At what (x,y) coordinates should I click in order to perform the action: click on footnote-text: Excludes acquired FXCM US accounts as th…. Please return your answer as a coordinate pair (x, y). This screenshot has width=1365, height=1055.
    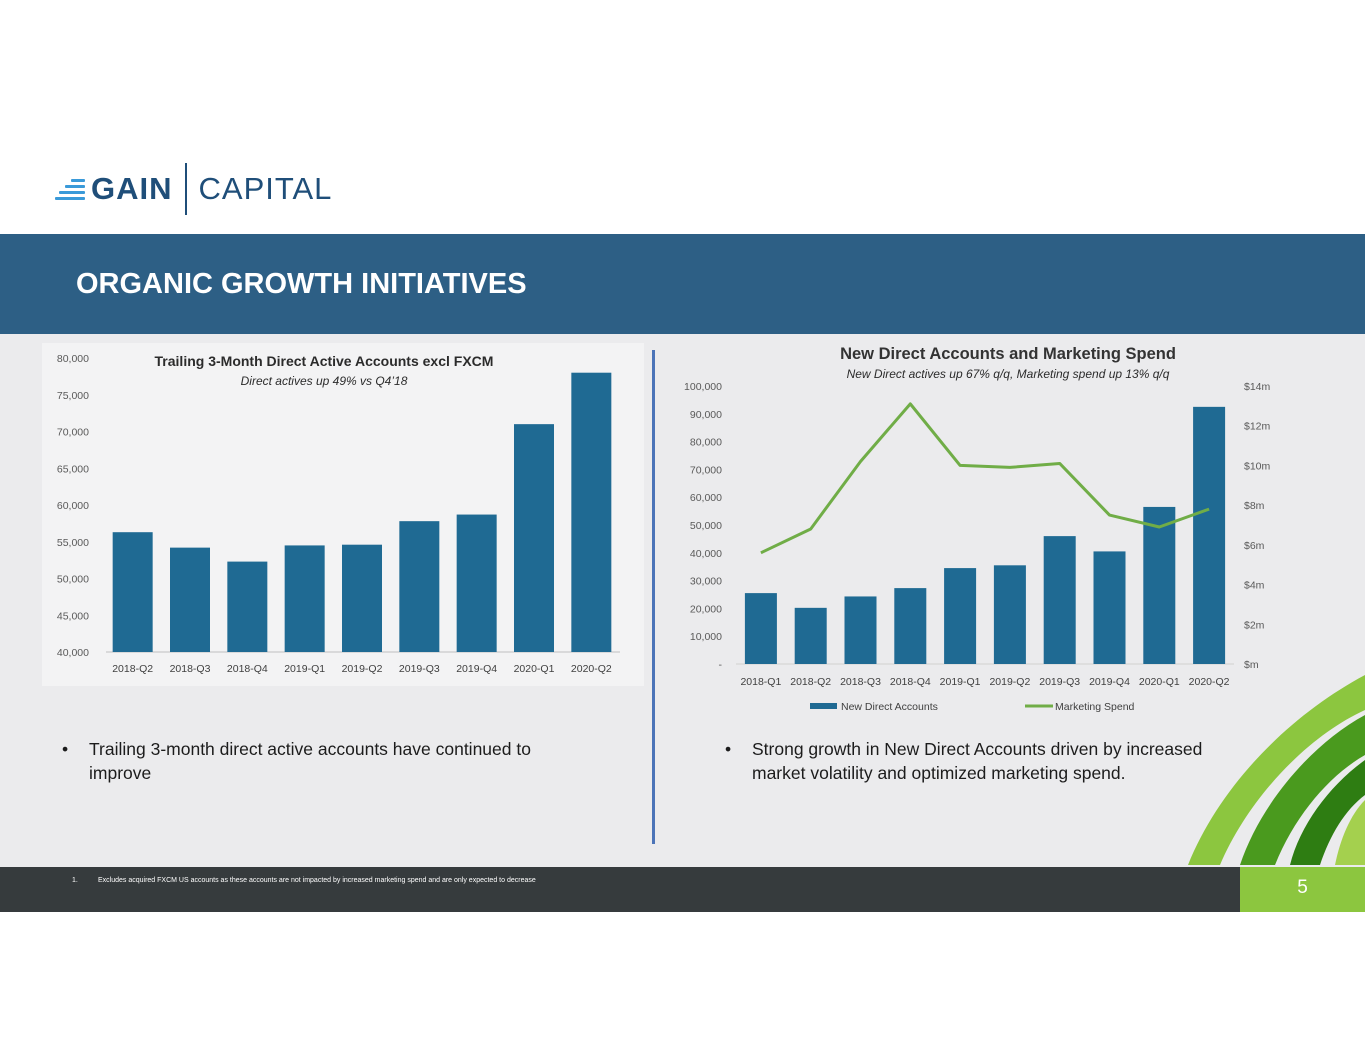
    Looking at the image, I should click on (317, 880).